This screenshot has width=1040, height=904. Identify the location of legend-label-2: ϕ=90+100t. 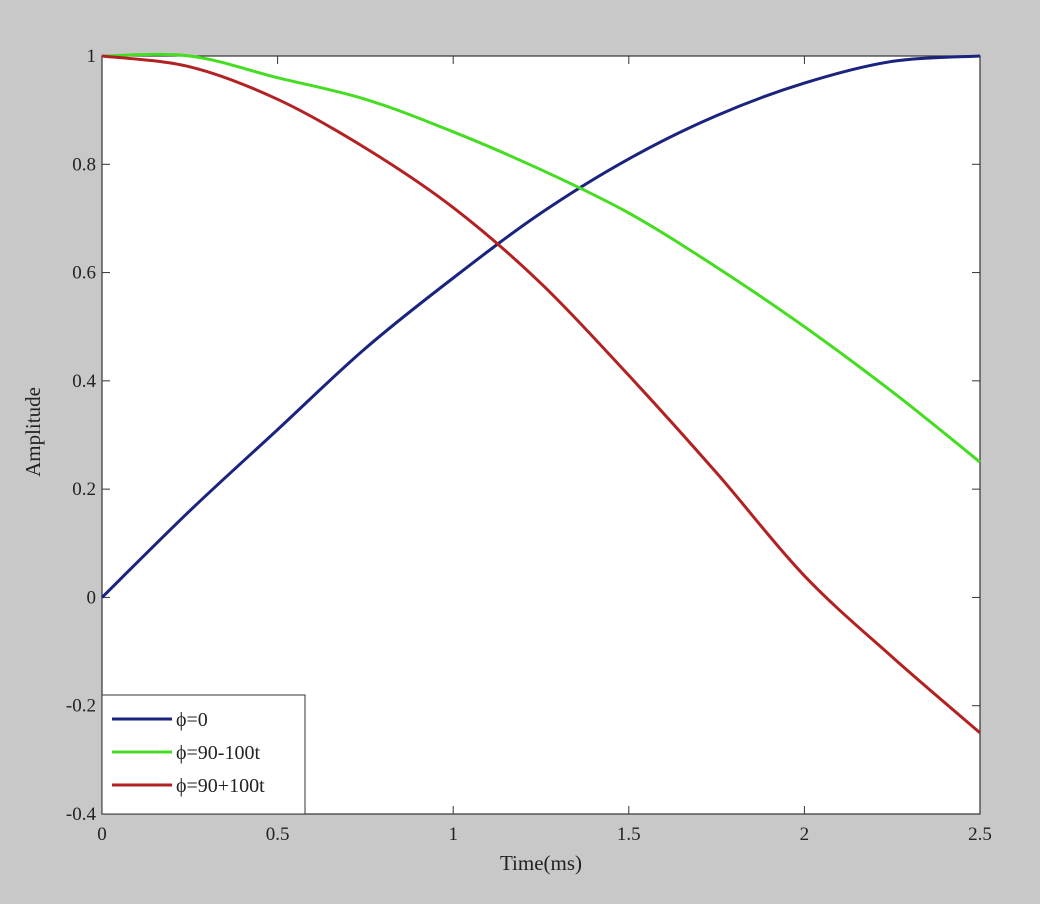
(220, 786).